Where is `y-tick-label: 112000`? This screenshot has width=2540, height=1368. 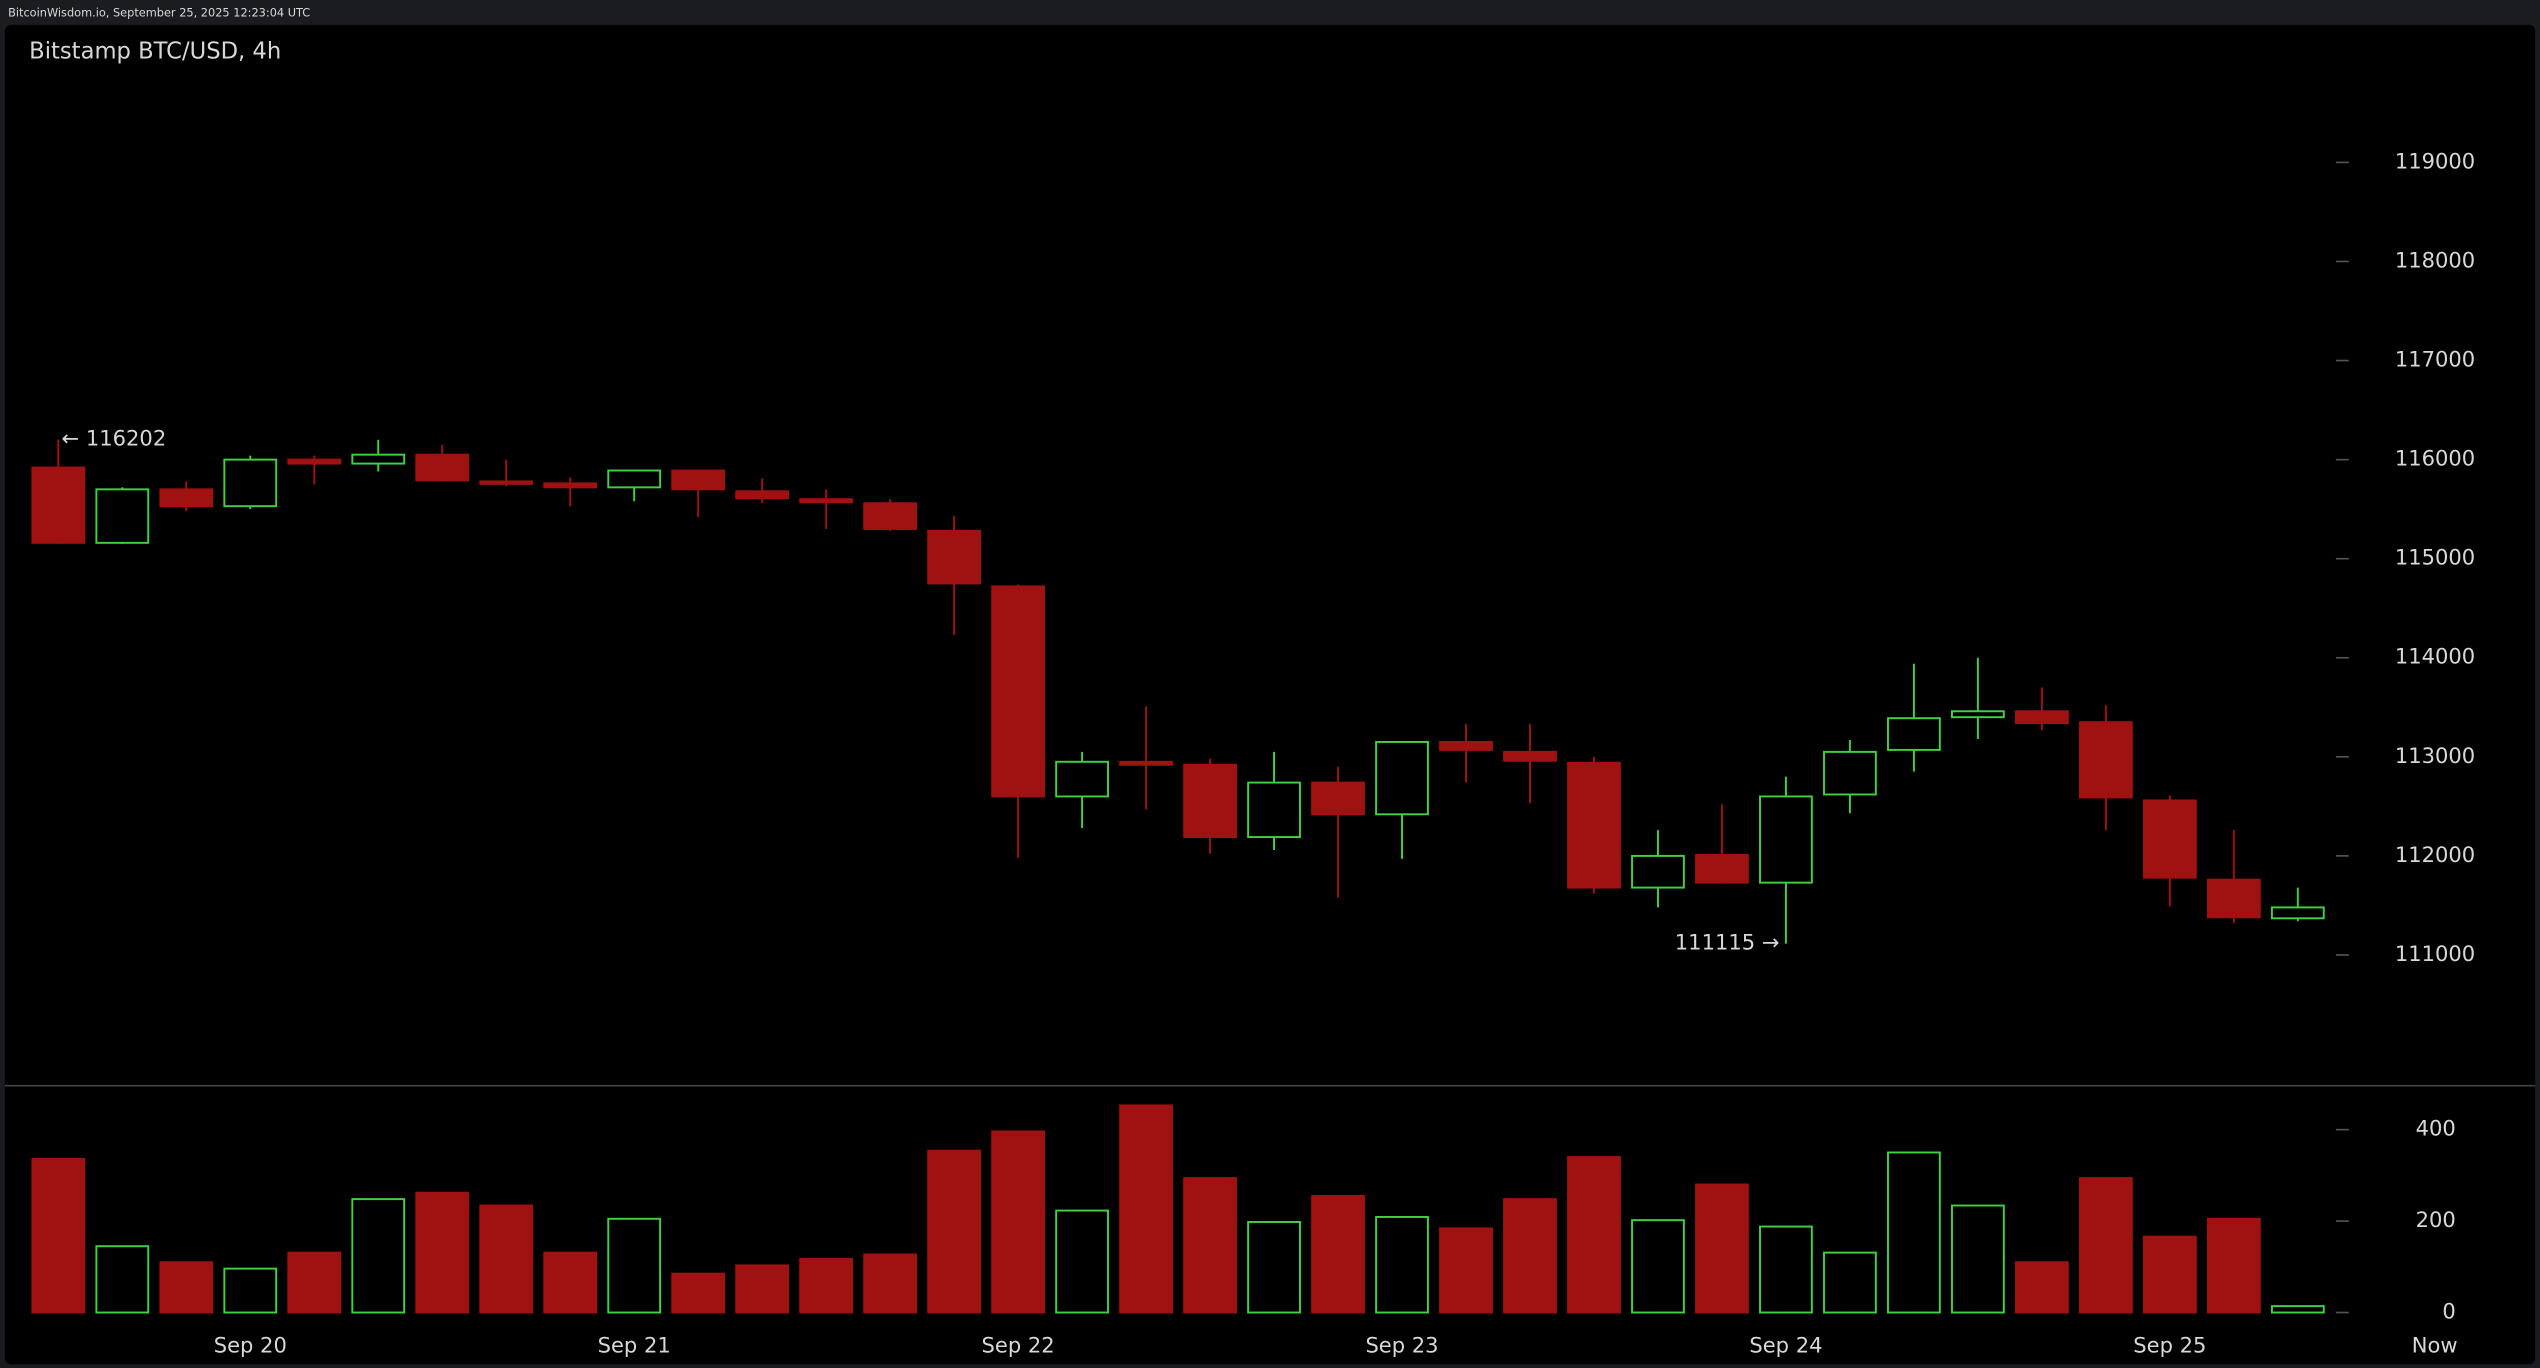
y-tick-label: 112000 is located at coordinates (2435, 854).